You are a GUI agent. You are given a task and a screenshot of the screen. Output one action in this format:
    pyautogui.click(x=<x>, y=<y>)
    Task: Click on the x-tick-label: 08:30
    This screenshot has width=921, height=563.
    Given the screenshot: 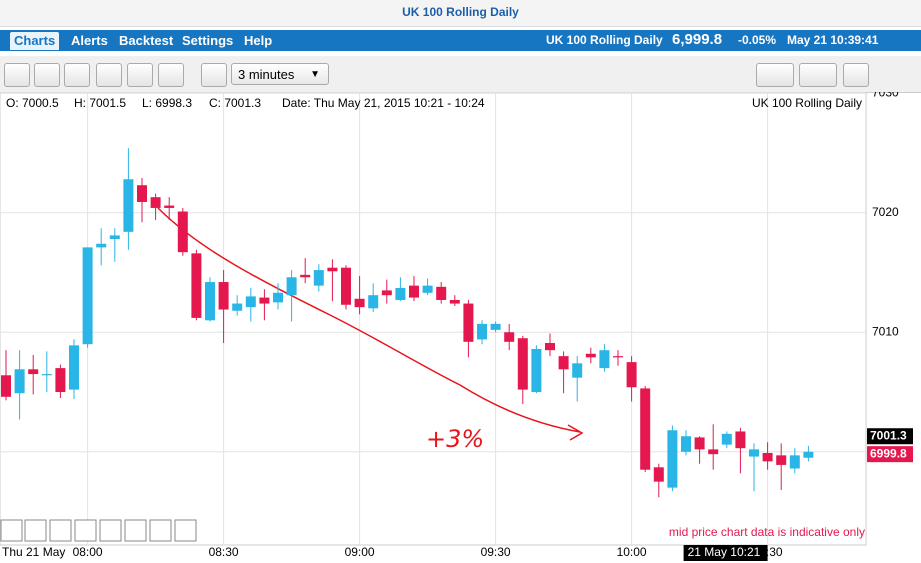 What is the action you would take?
    pyautogui.click(x=224, y=552)
    